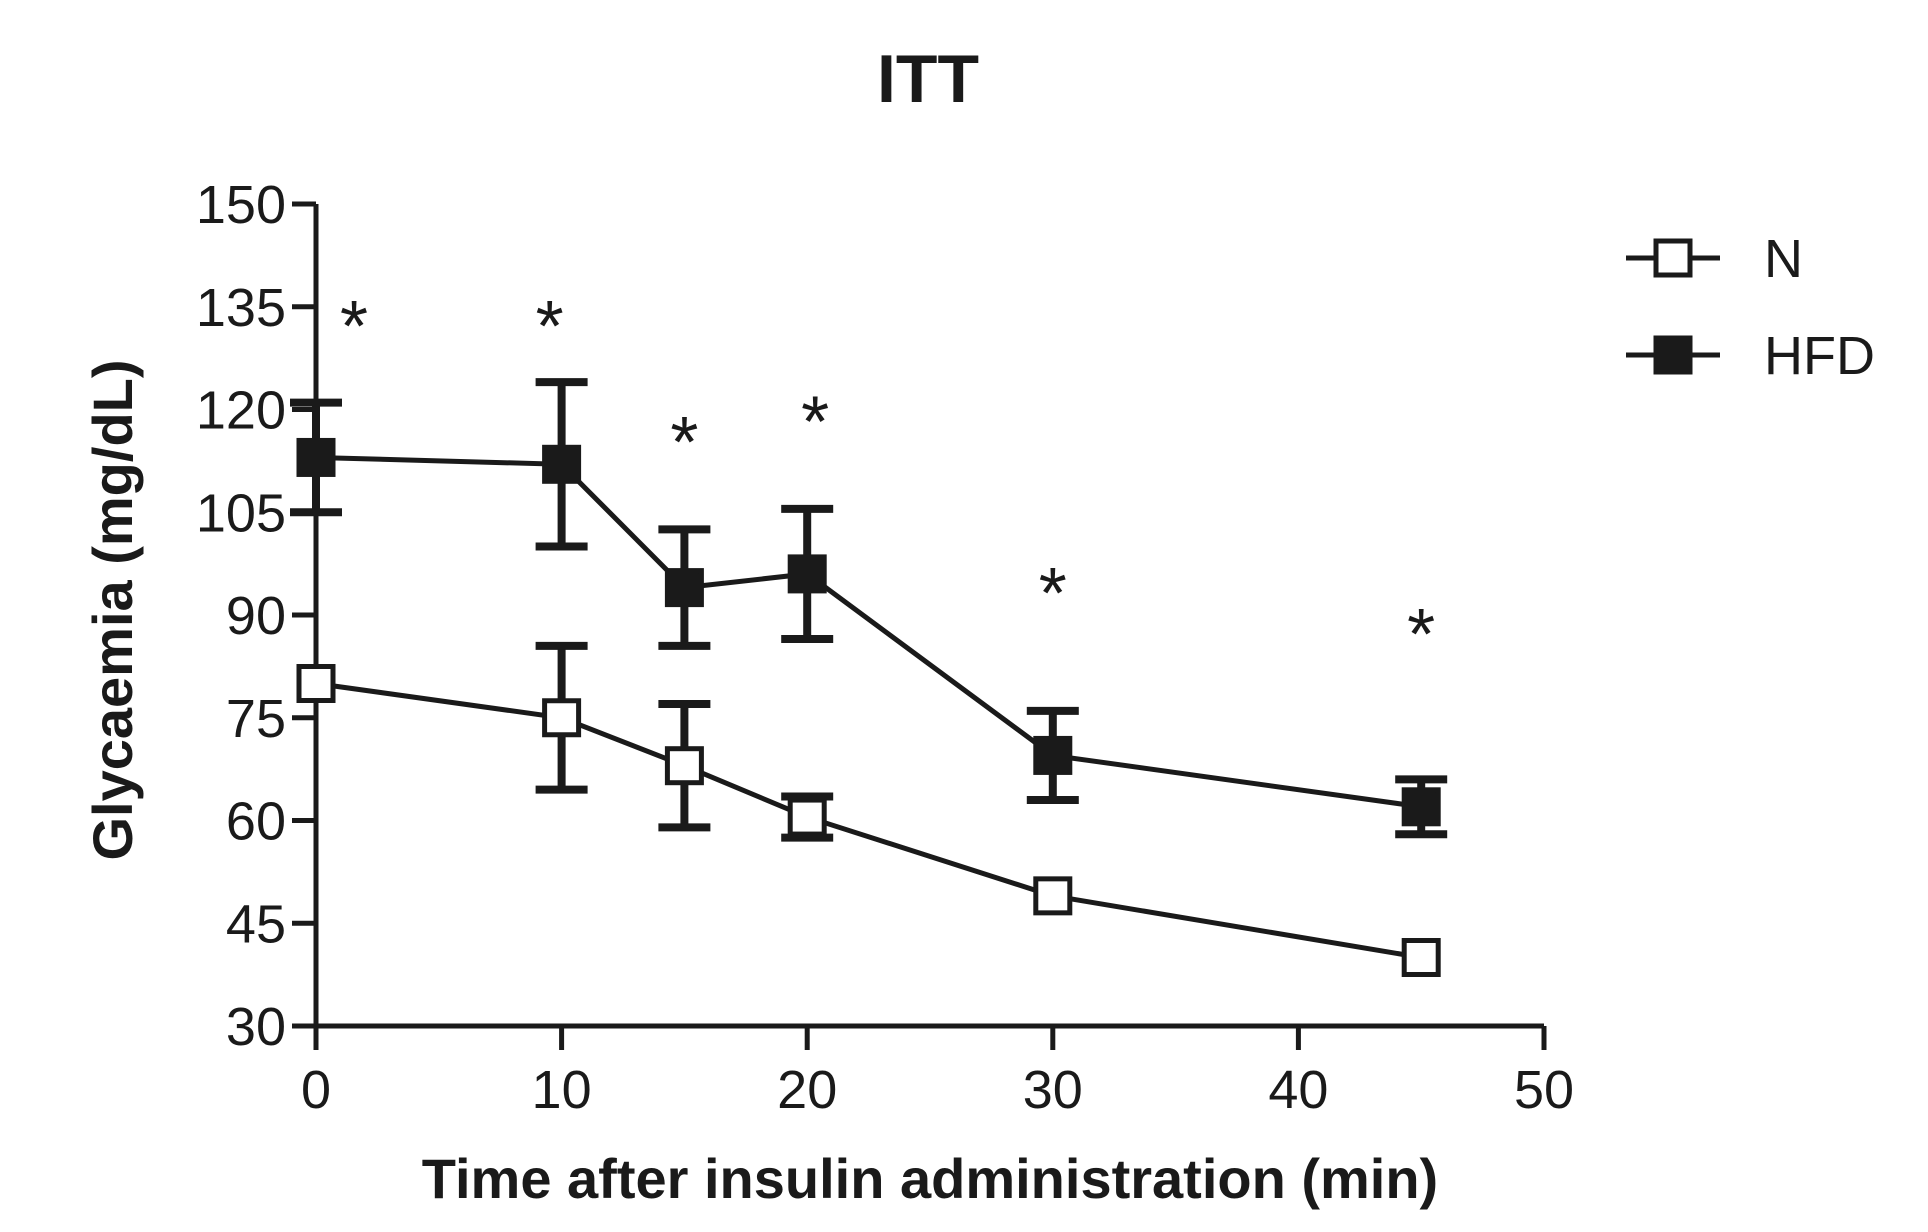 This screenshot has width=1928, height=1232. I want to click on y-tick-label-90: 90, so click(256, 616).